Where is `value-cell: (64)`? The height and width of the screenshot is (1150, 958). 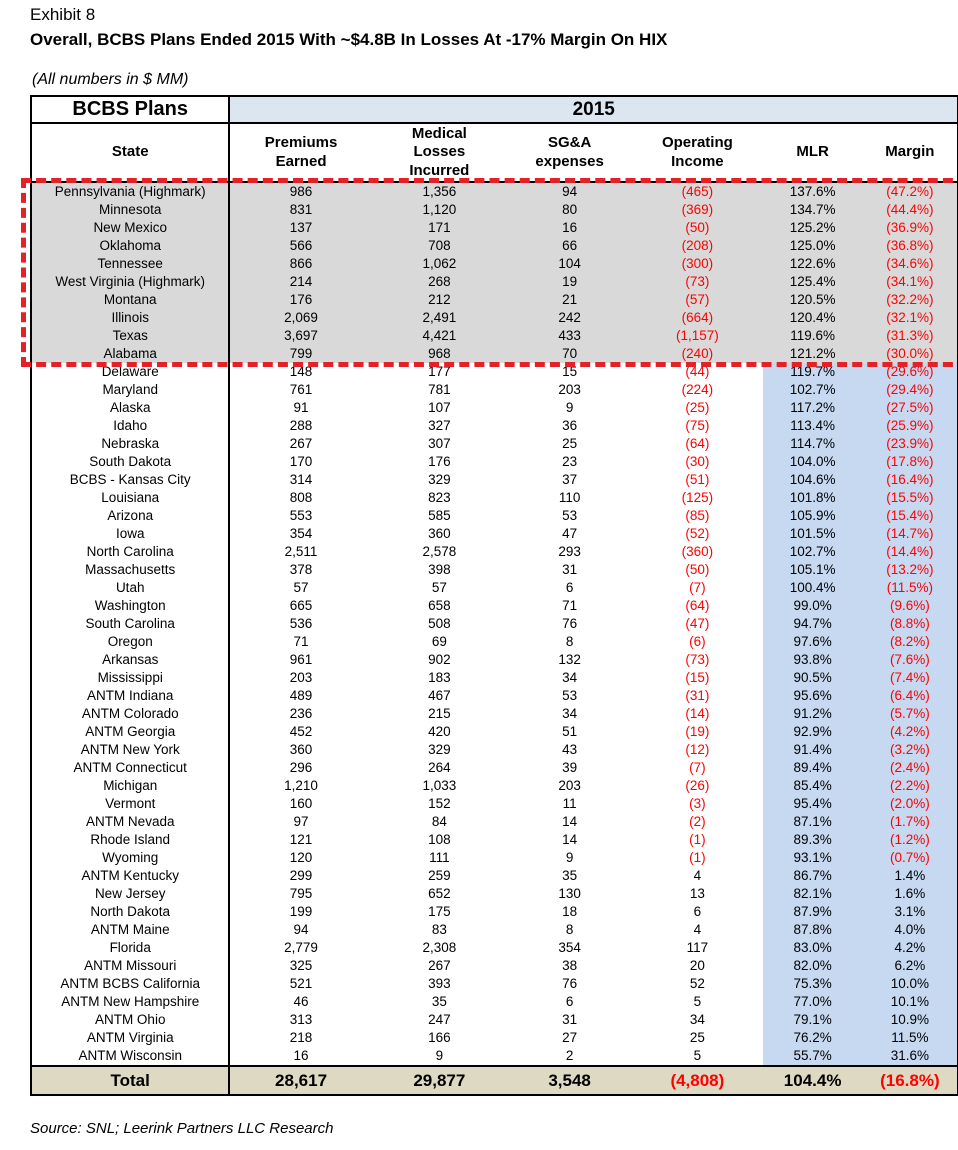 value-cell: (64) is located at coordinates (697, 443).